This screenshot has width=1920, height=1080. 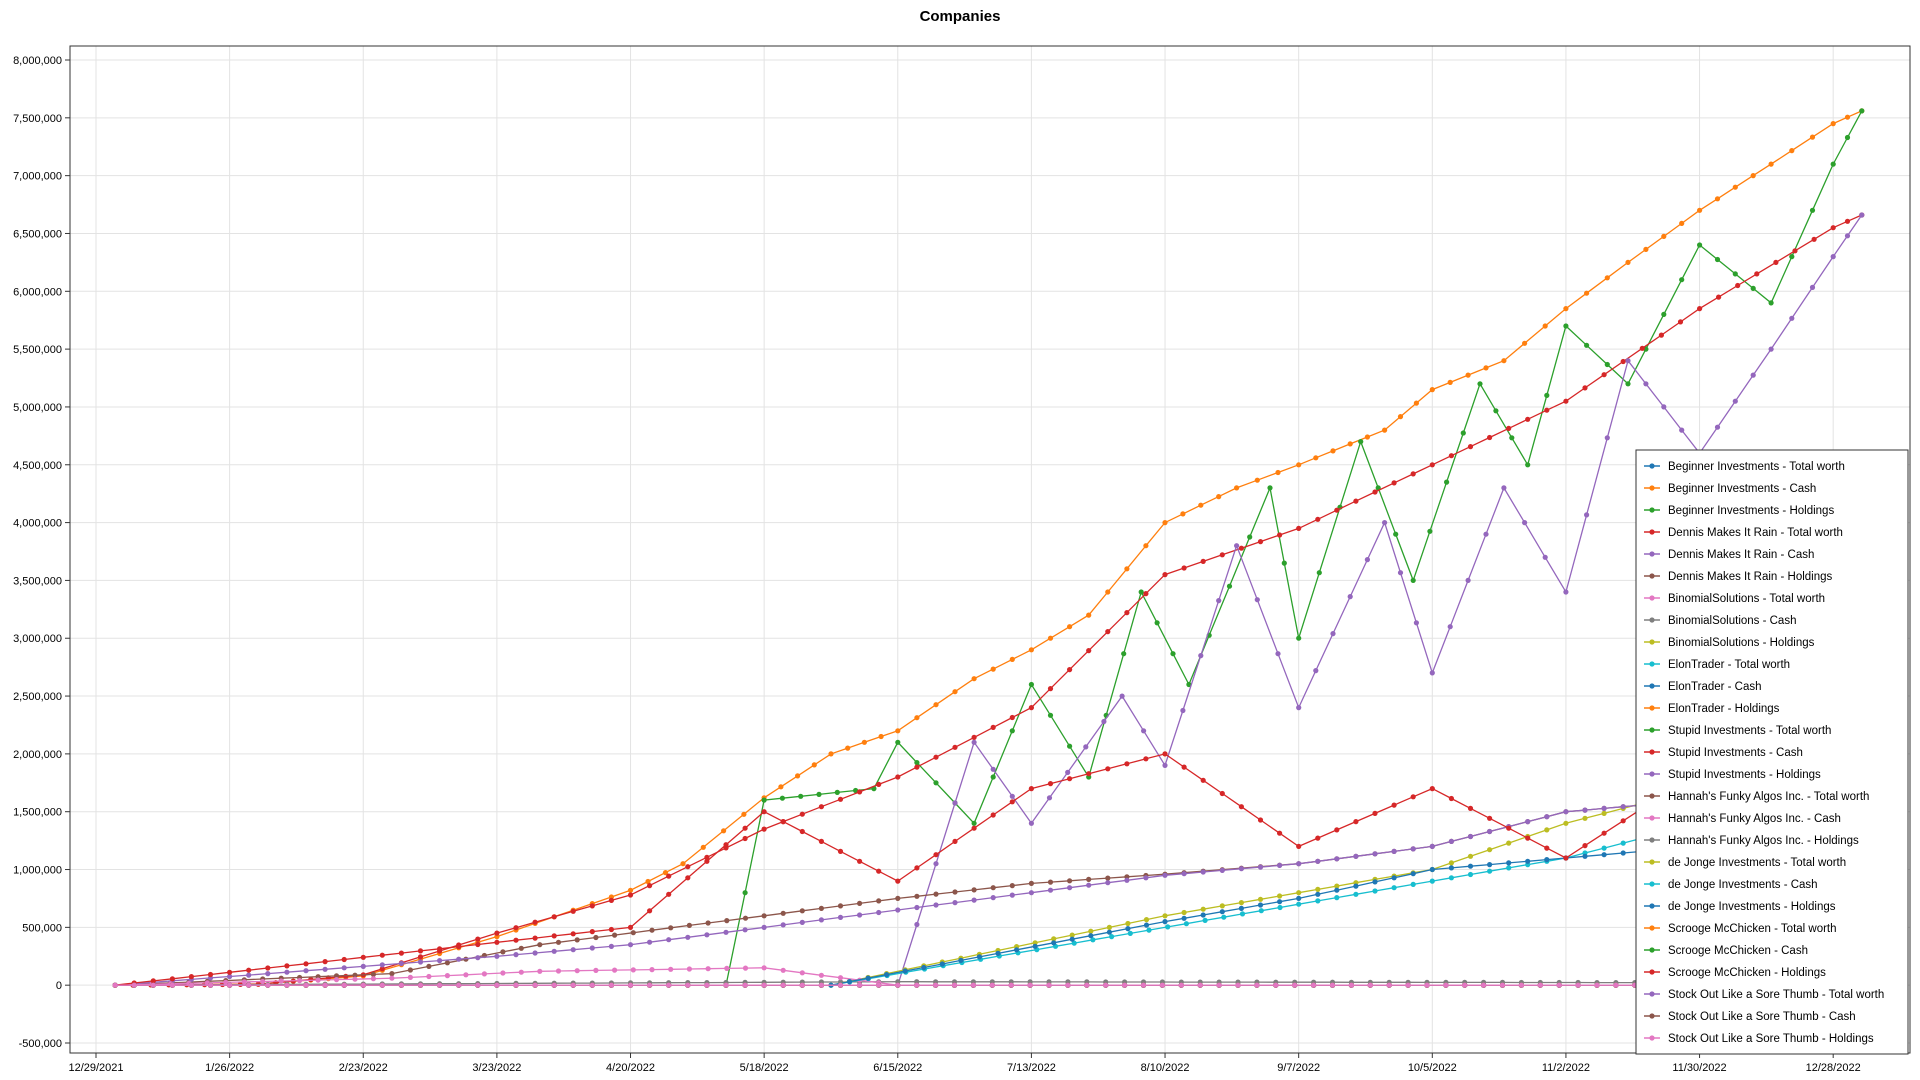 What do you see at coordinates (1726, 951) in the screenshot?
I see `legend-item: Scrooge McChicken - Cash` at bounding box center [1726, 951].